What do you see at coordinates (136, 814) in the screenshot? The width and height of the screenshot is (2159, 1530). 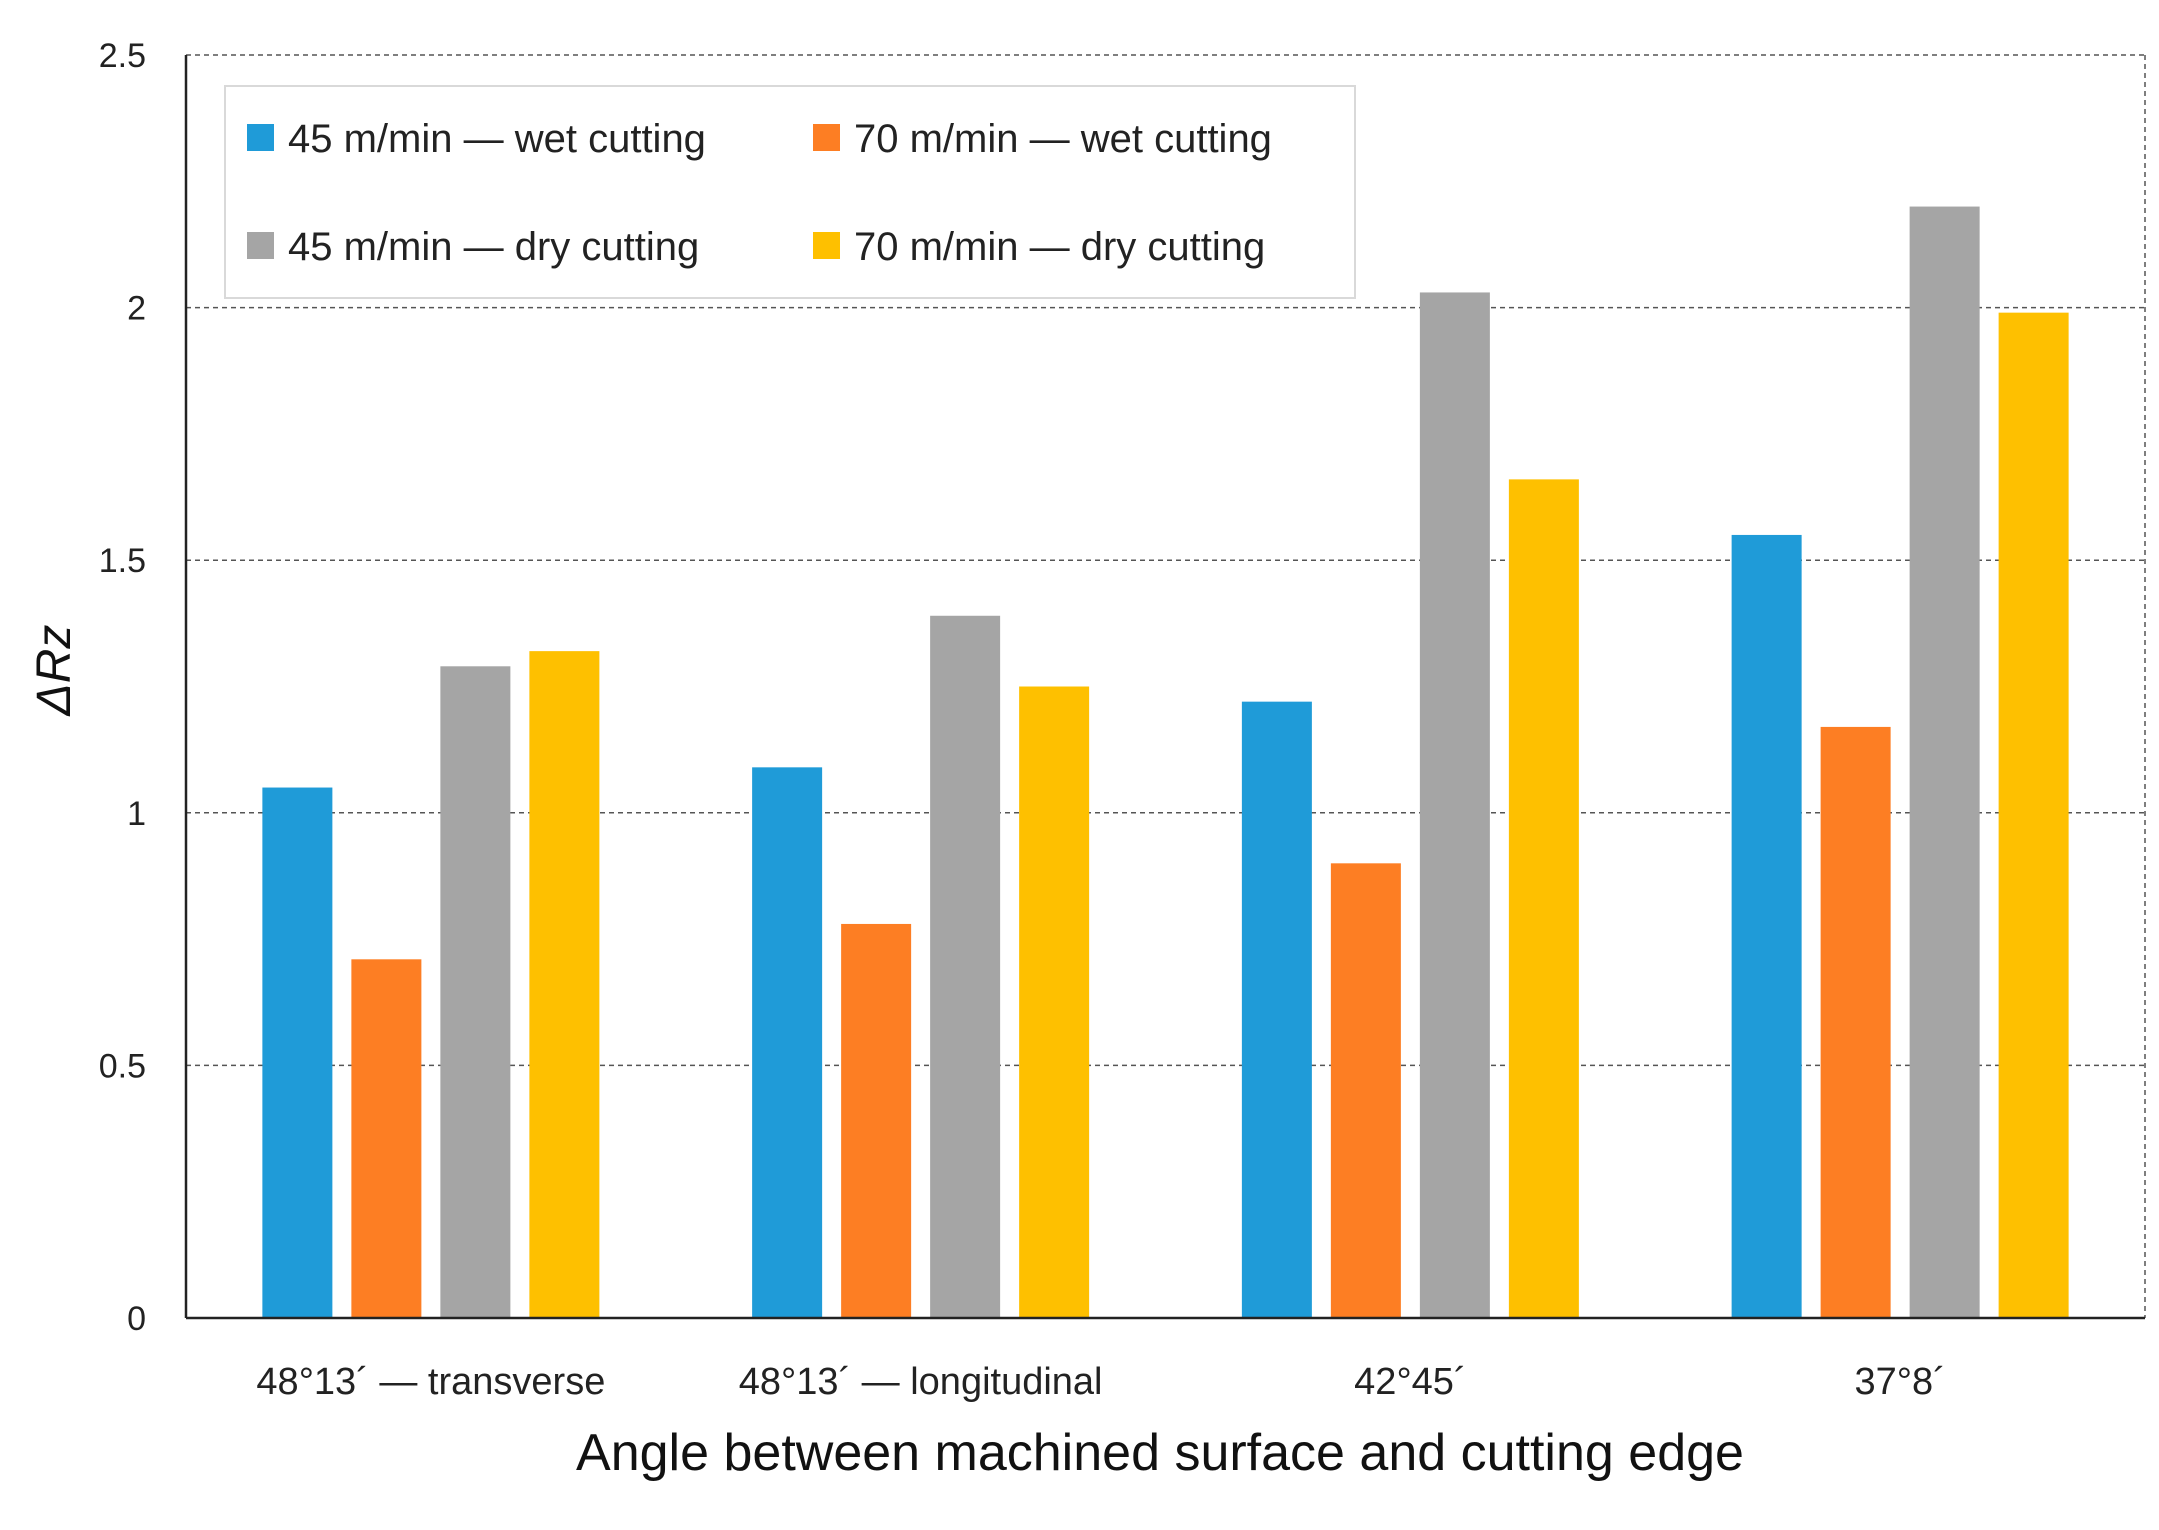 I see `y-tick-label: 1` at bounding box center [136, 814].